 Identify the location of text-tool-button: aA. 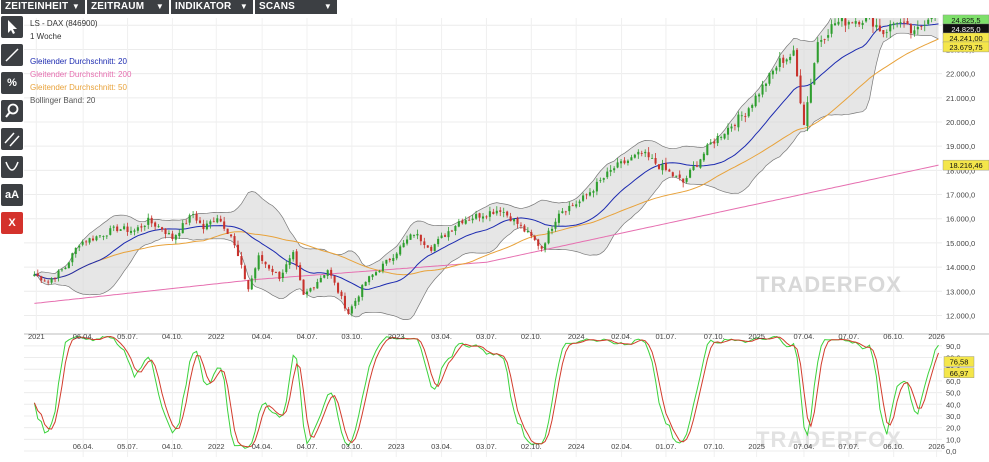
(12, 195).